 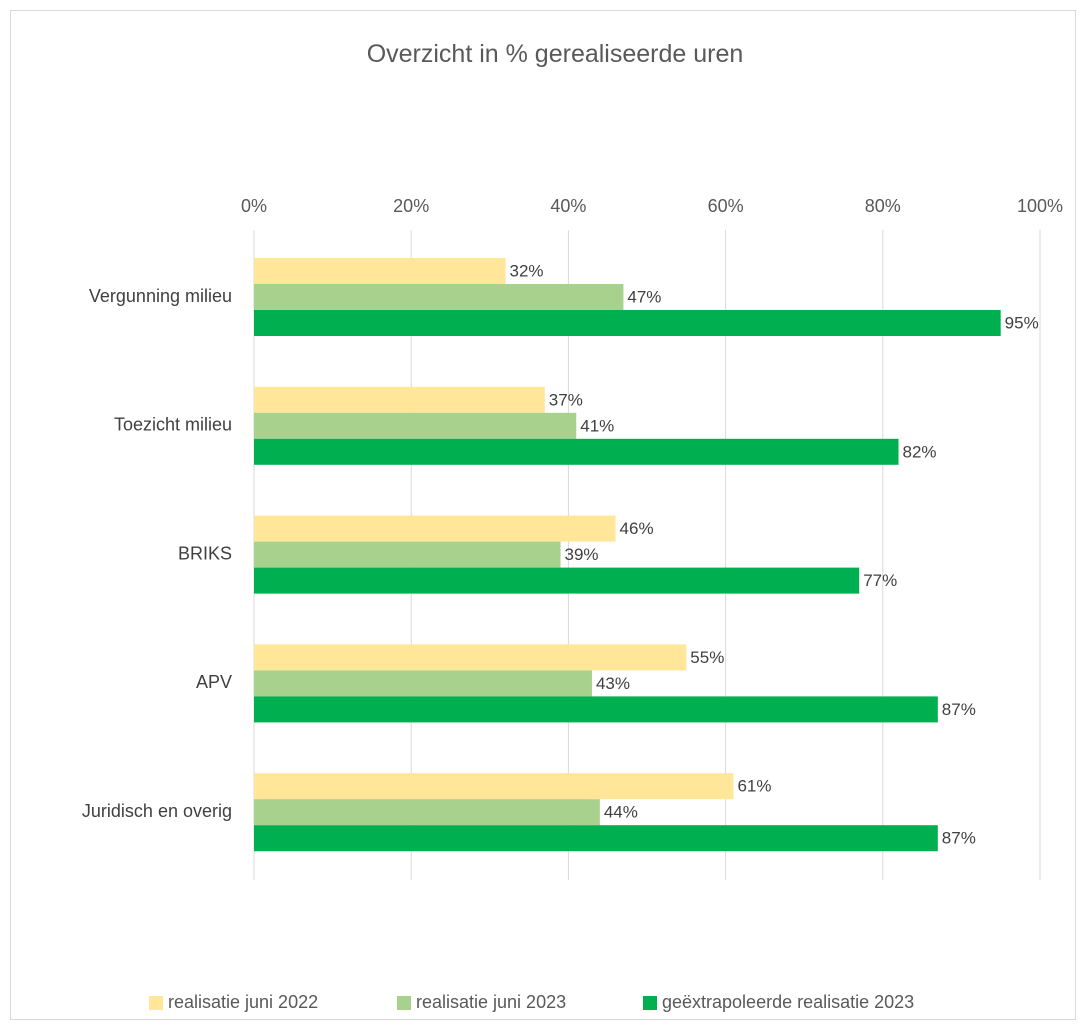 I want to click on category-label-vergunning-milieu: Vergunning milieu, so click(x=160, y=296).